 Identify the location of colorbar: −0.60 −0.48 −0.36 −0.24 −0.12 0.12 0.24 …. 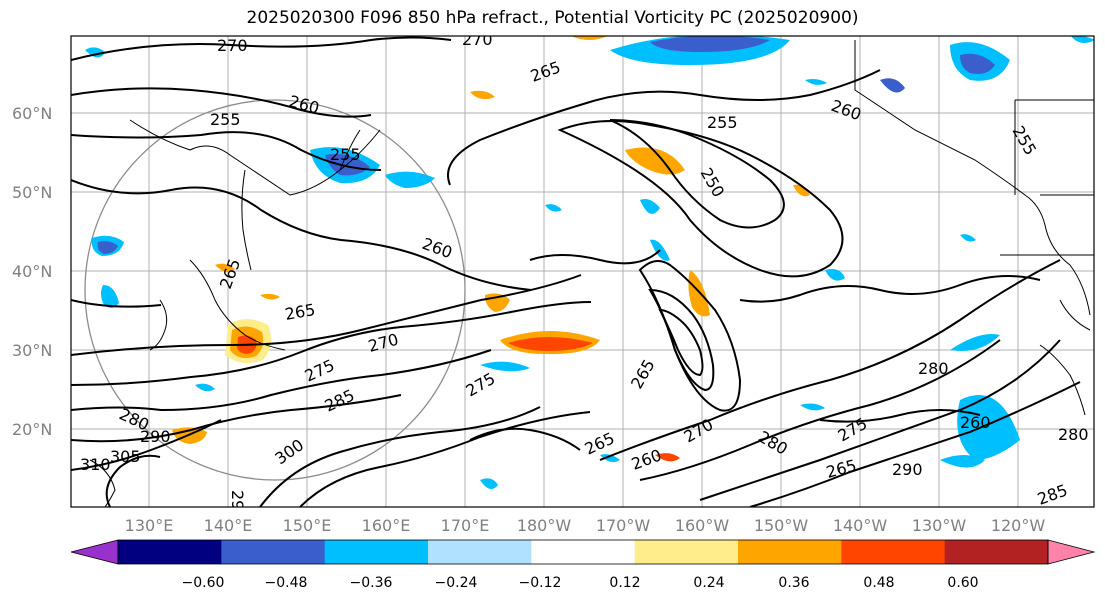
(583, 565).